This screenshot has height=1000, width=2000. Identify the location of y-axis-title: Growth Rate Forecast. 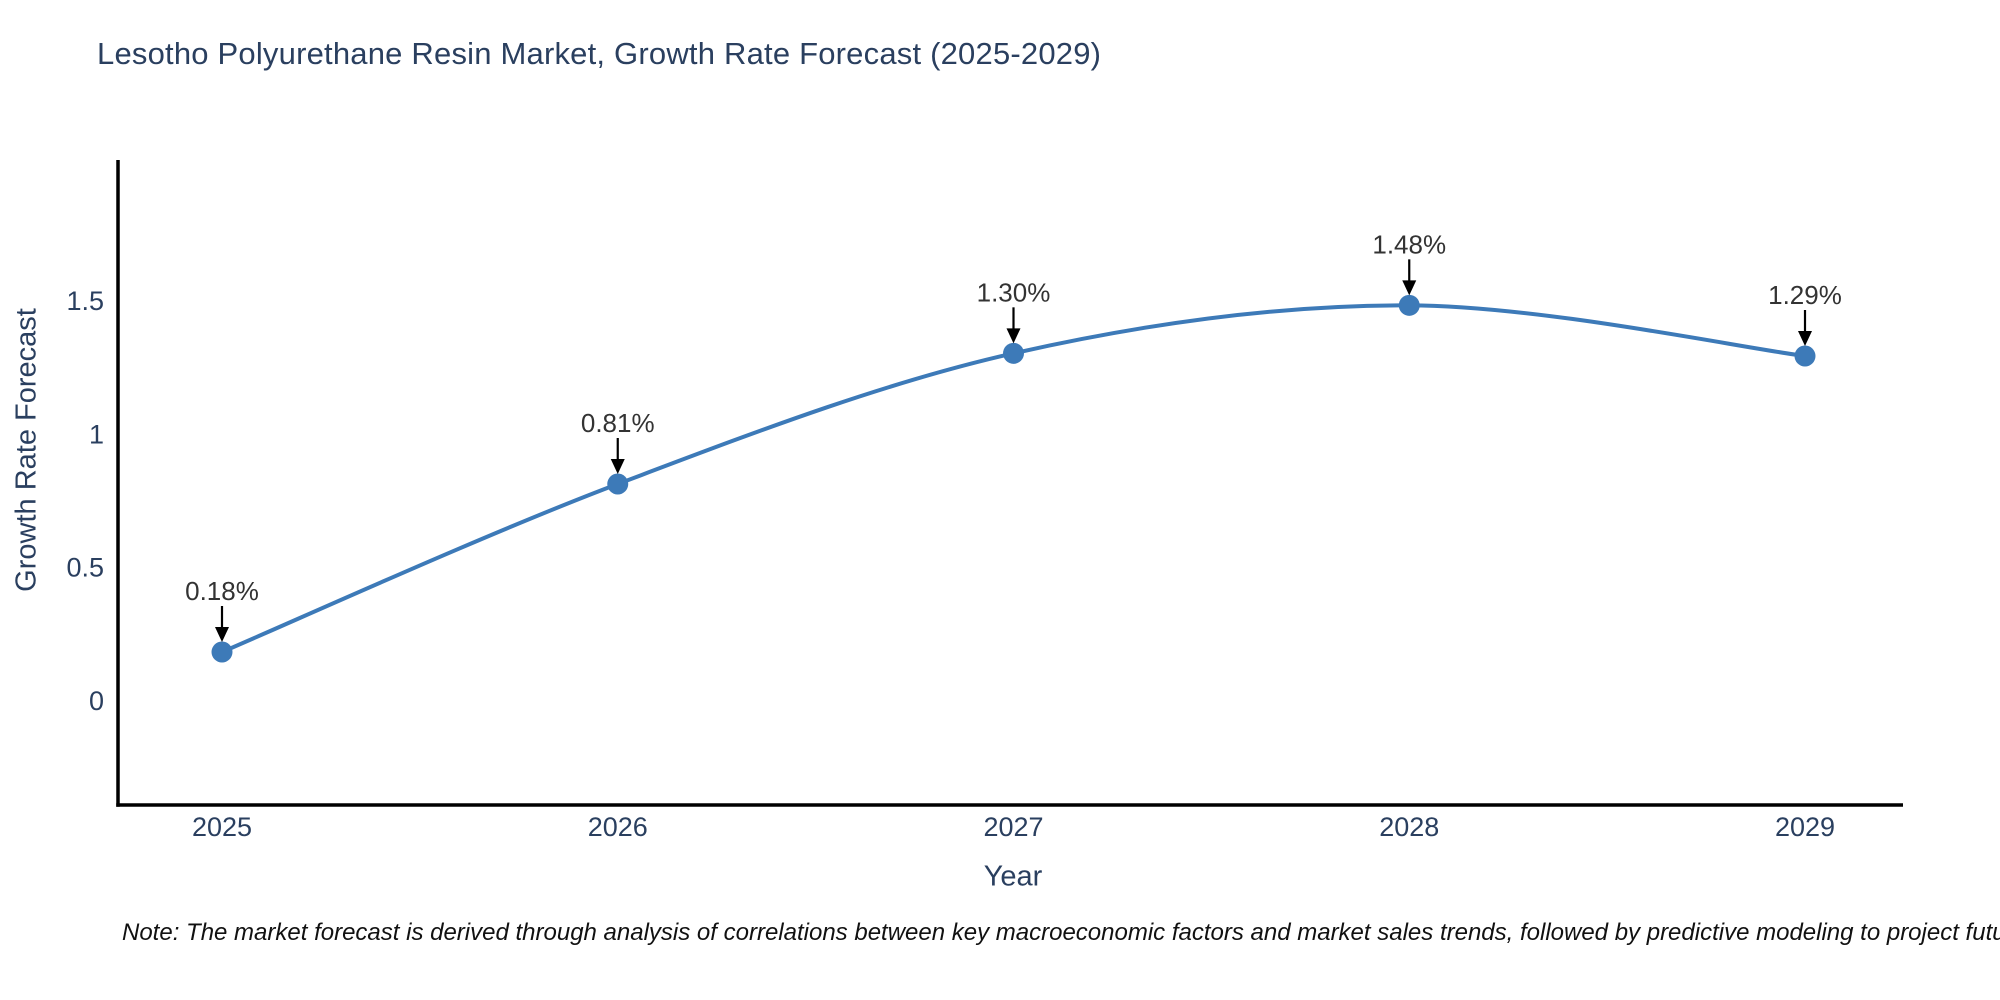
(26, 450).